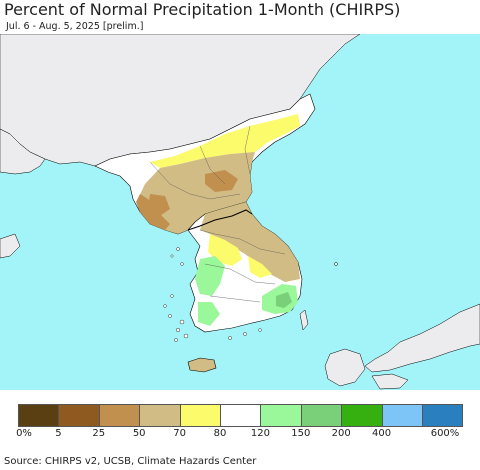 The width and height of the screenshot is (480, 470). Describe the element at coordinates (153, 212) in the screenshot. I see `brown-coastal-patch` at that location.